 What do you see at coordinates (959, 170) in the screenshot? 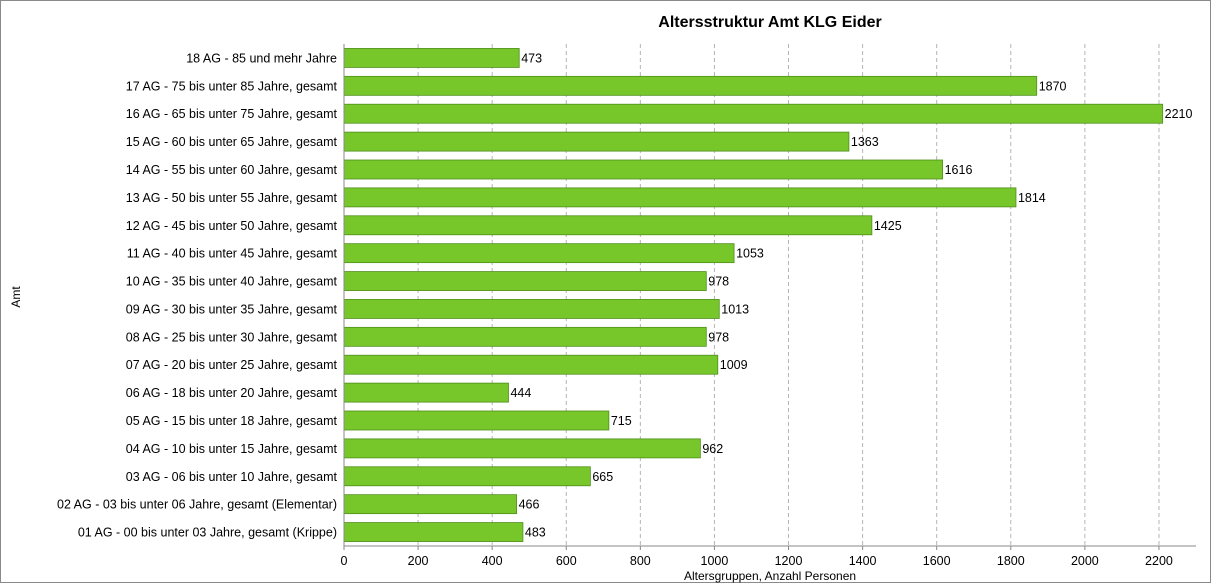
I see `value-label: 1616` at bounding box center [959, 170].